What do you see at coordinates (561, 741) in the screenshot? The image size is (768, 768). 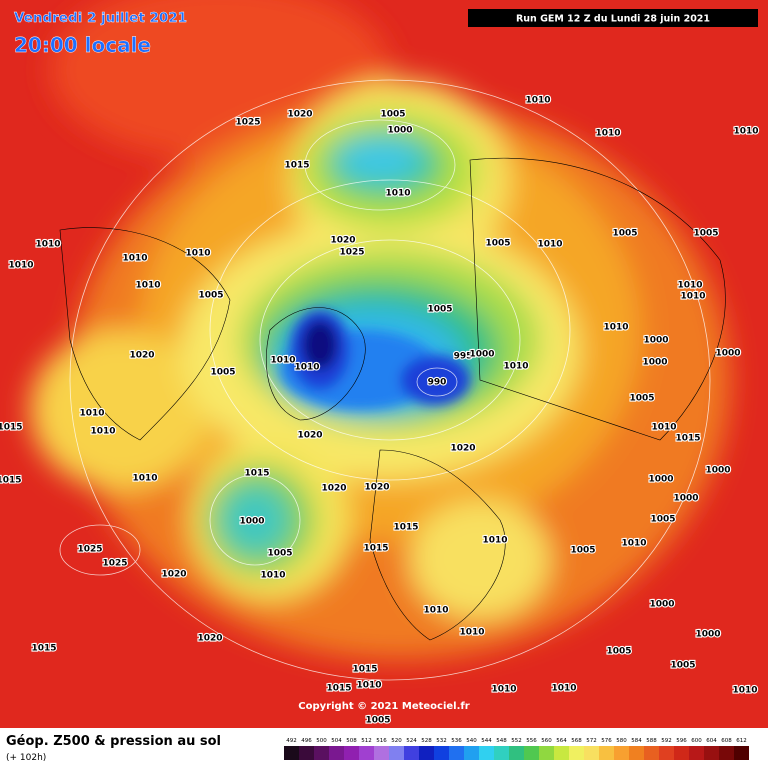 I see `scale-label: 564` at bounding box center [561, 741].